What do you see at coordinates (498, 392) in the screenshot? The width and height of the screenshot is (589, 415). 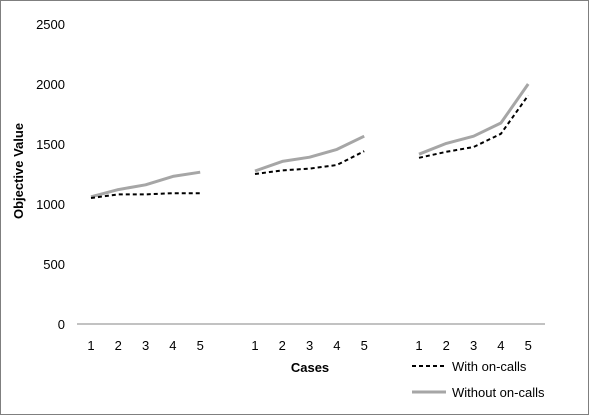 I see `legend-label-without-on-calls: Without on-calls` at bounding box center [498, 392].